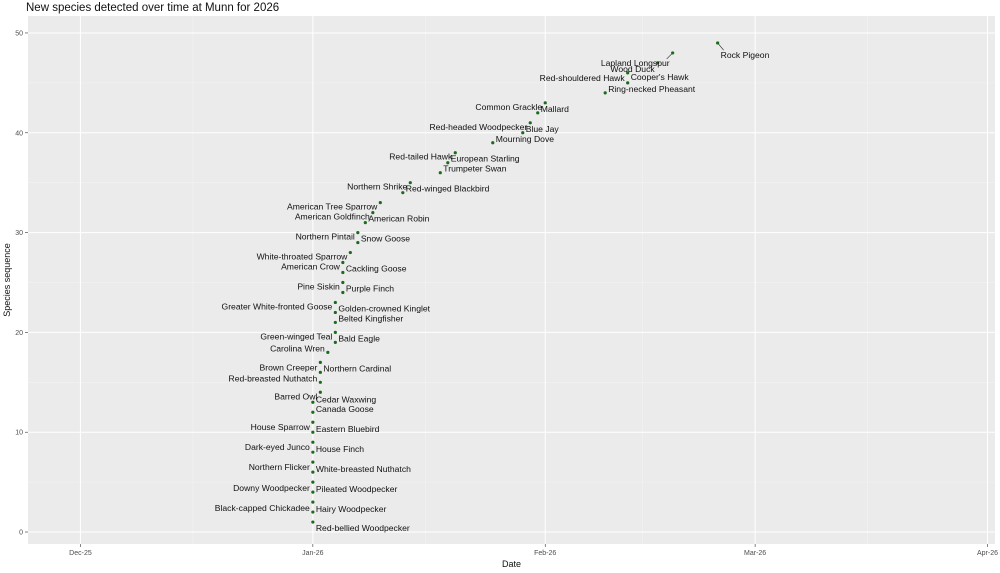  Describe the element at coordinates (80, 553) in the screenshot. I see `x-tick-label: Dec-25` at that location.